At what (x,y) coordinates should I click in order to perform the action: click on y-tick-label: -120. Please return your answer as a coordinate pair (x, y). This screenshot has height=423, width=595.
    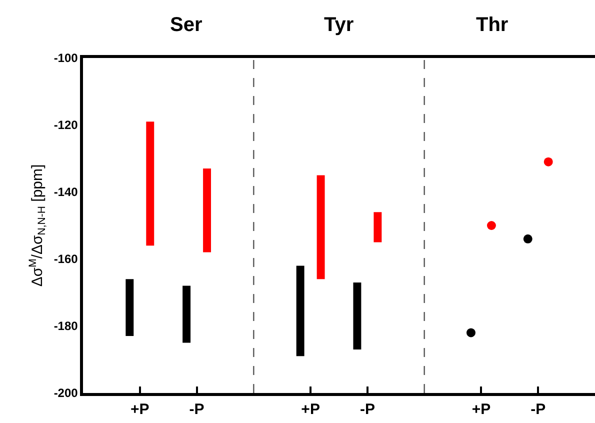
    Looking at the image, I should click on (66, 125).